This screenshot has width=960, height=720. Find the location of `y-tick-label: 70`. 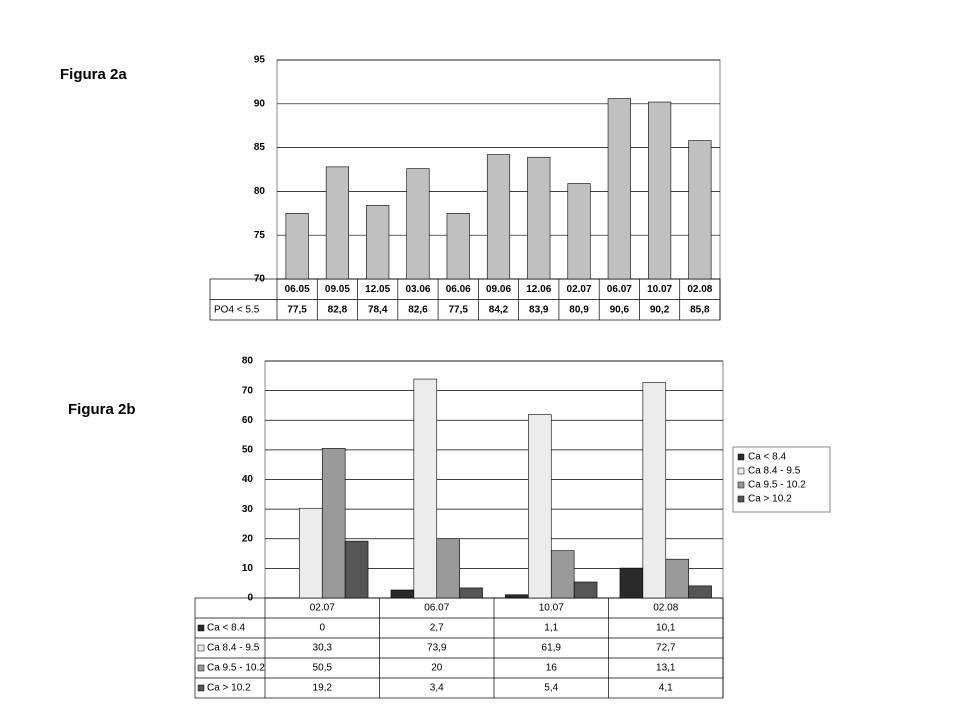

y-tick-label: 70 is located at coordinates (248, 390).